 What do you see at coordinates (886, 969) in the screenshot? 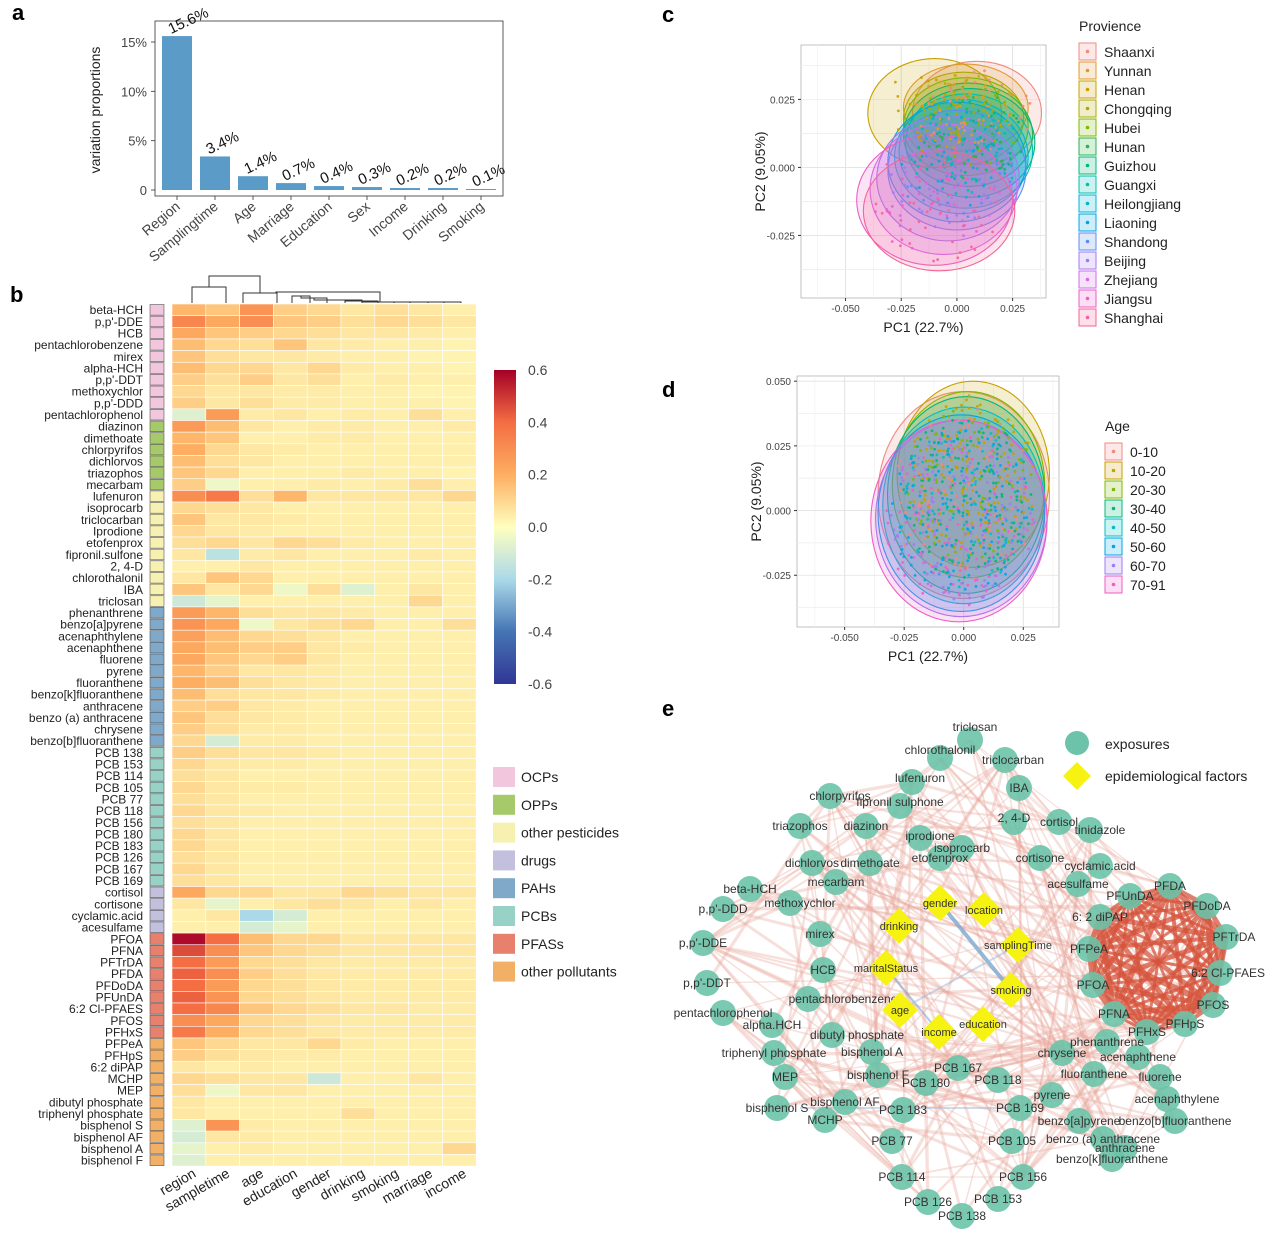
I see `factor-node-label: maritalStatus` at bounding box center [886, 969].